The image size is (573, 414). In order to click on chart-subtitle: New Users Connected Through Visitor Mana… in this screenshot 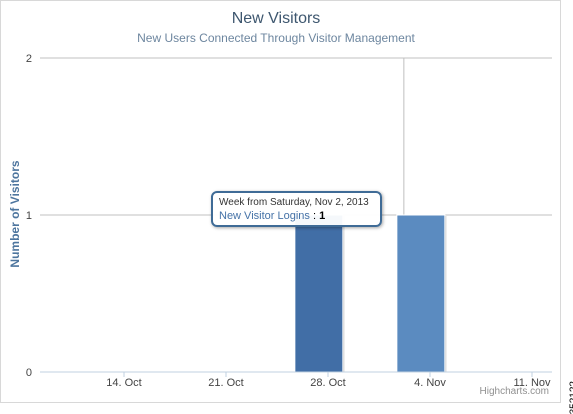, I will do `click(276, 38)`.